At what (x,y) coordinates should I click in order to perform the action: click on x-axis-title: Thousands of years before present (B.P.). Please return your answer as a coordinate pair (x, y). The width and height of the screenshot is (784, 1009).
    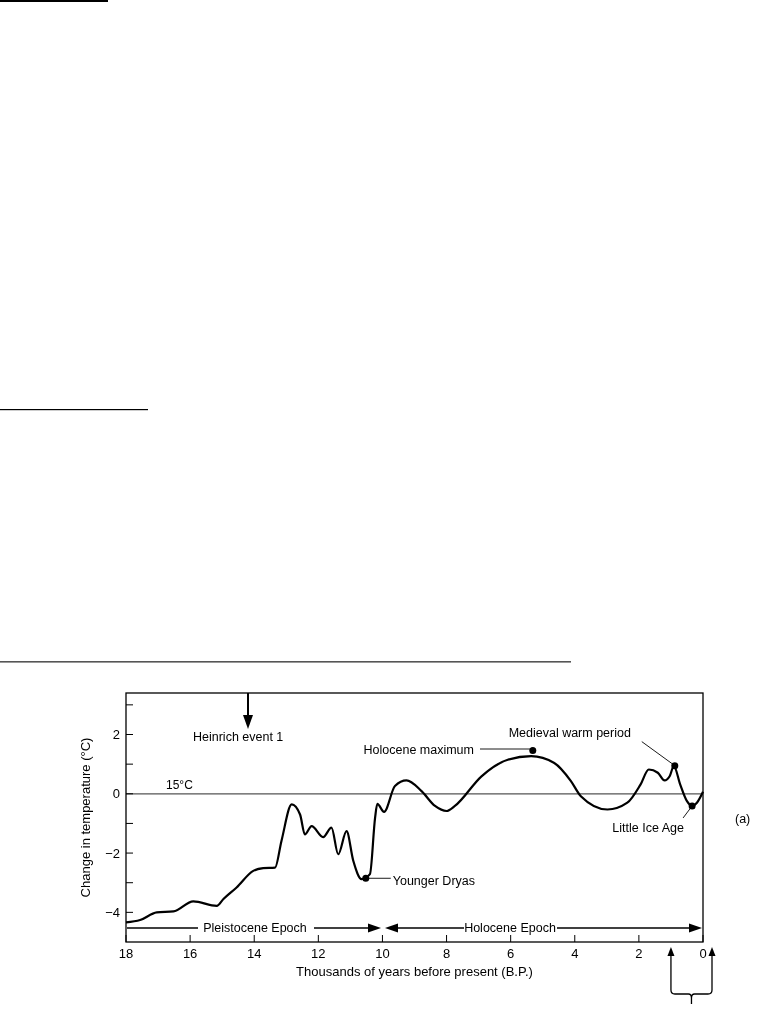
    Looking at the image, I should click on (414, 971).